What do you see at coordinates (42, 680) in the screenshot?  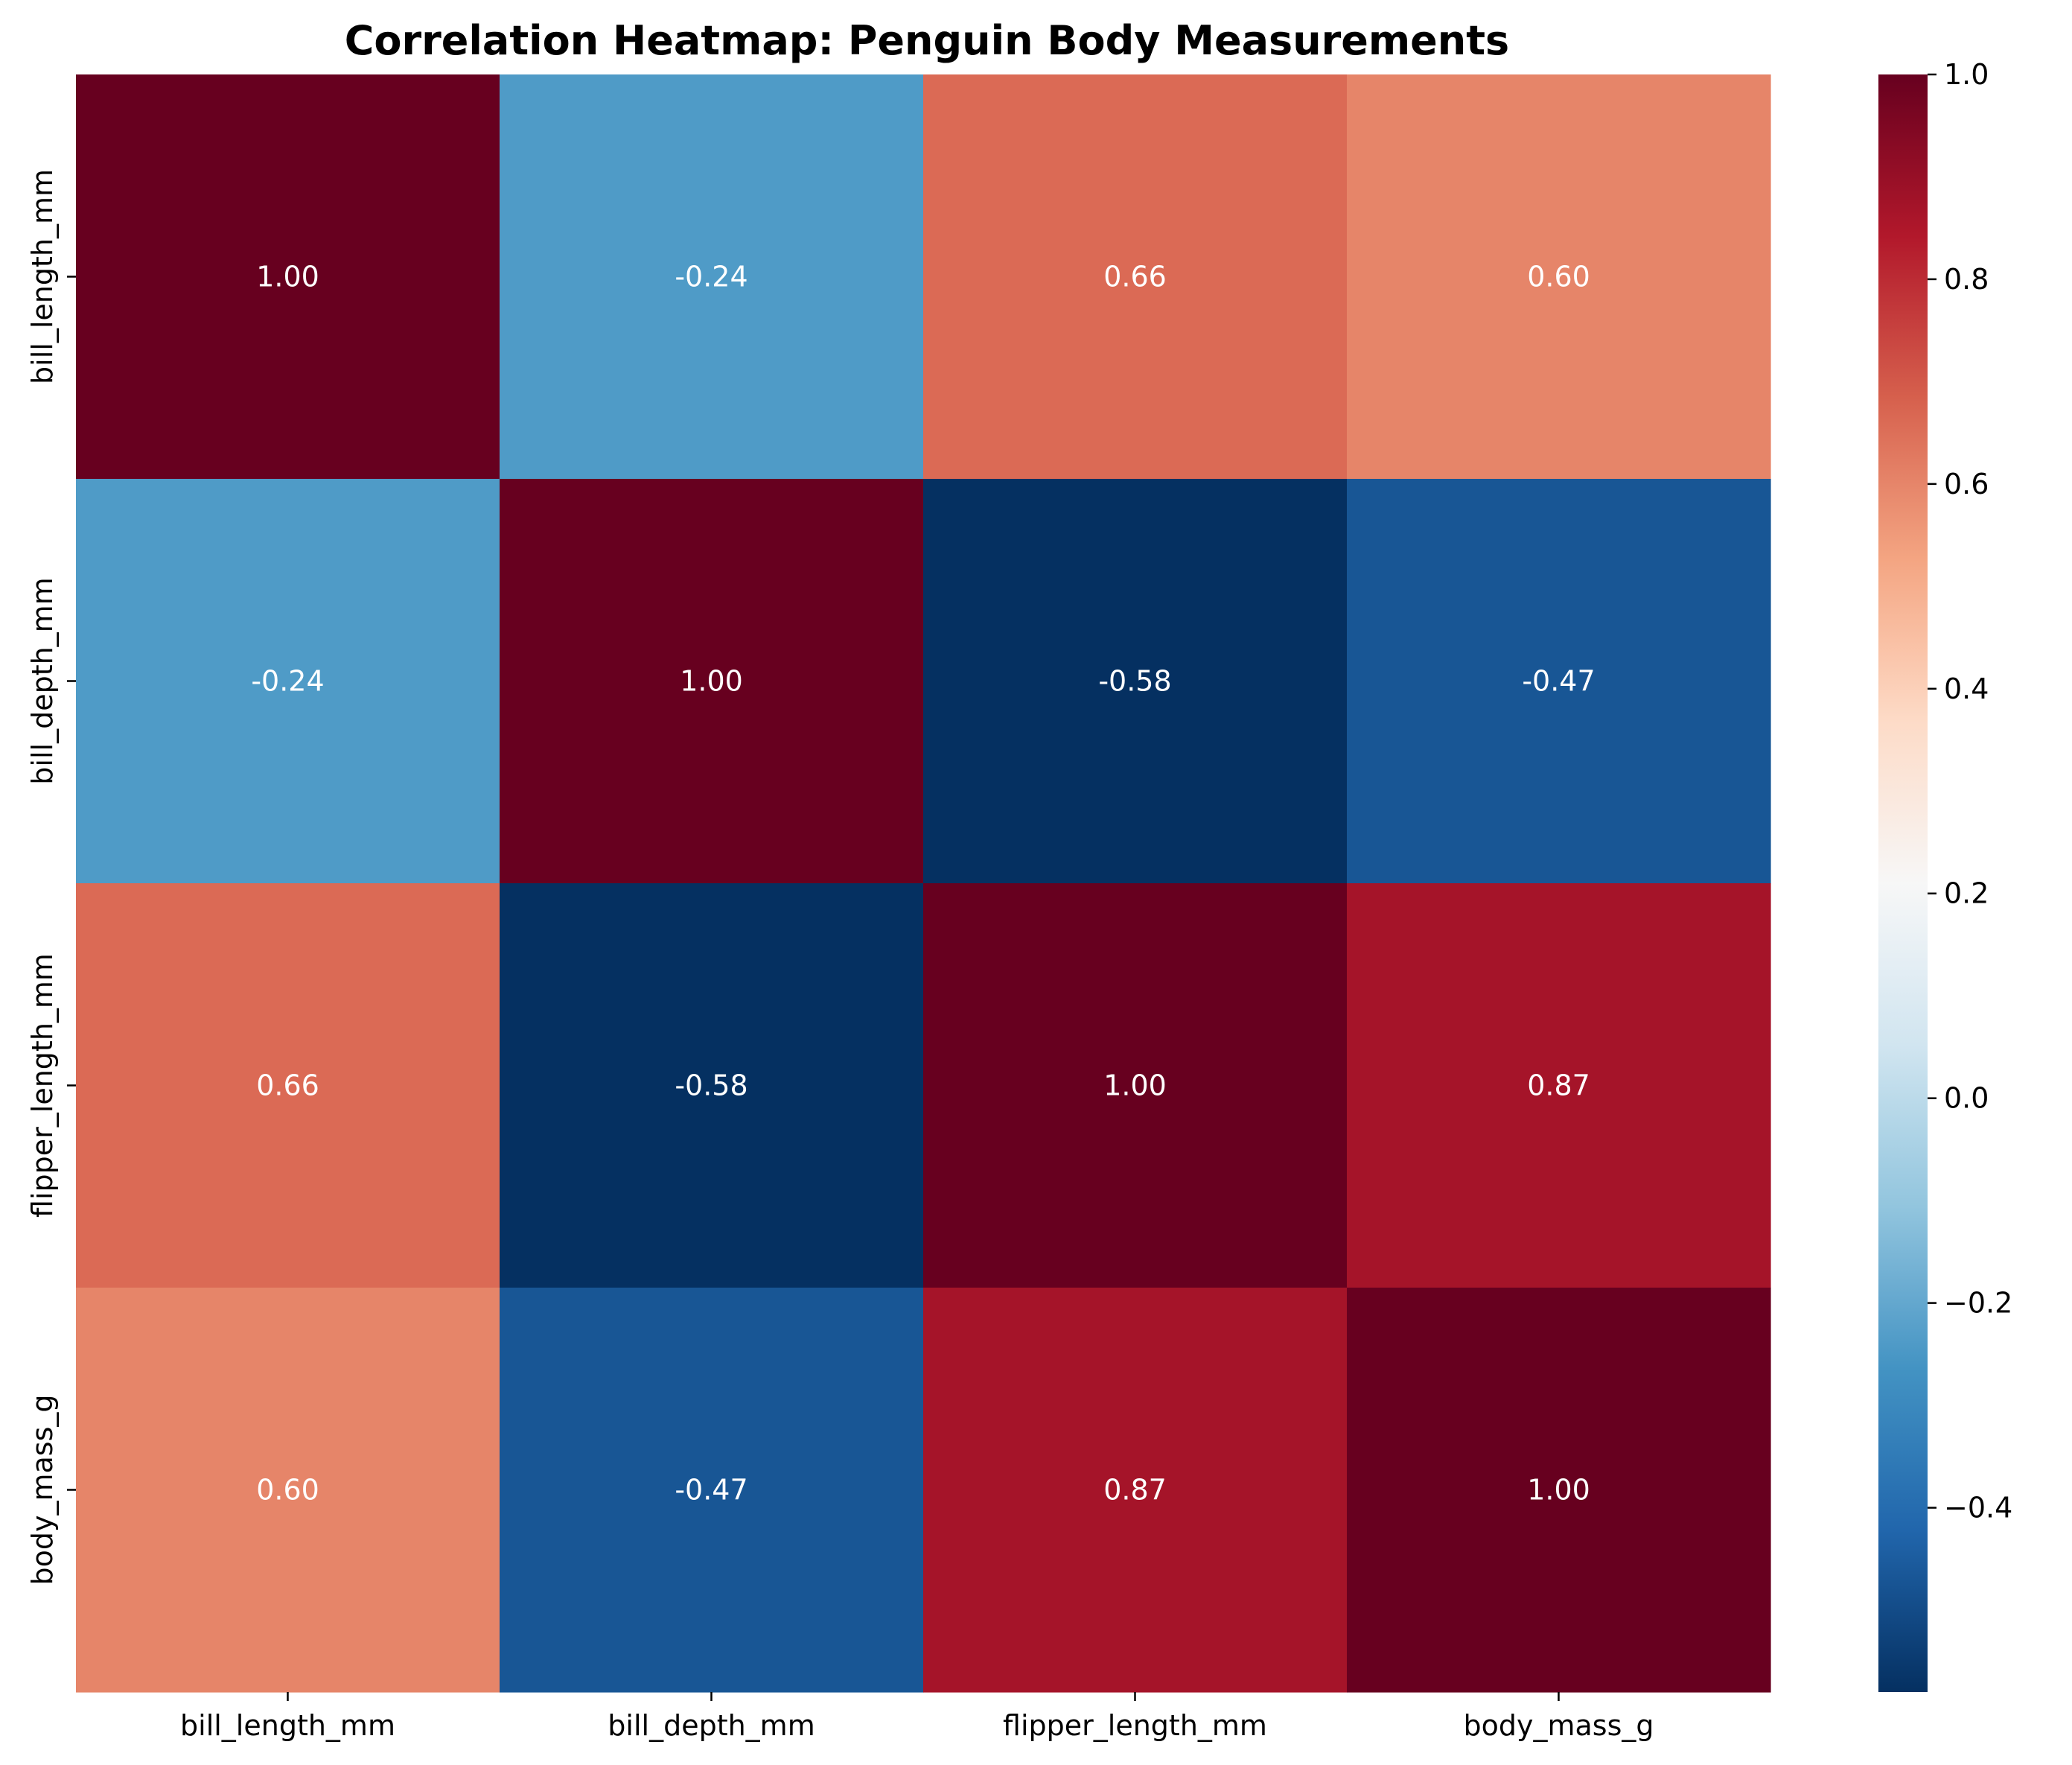 I see `y-tick-label: bill_depth_mm` at bounding box center [42, 680].